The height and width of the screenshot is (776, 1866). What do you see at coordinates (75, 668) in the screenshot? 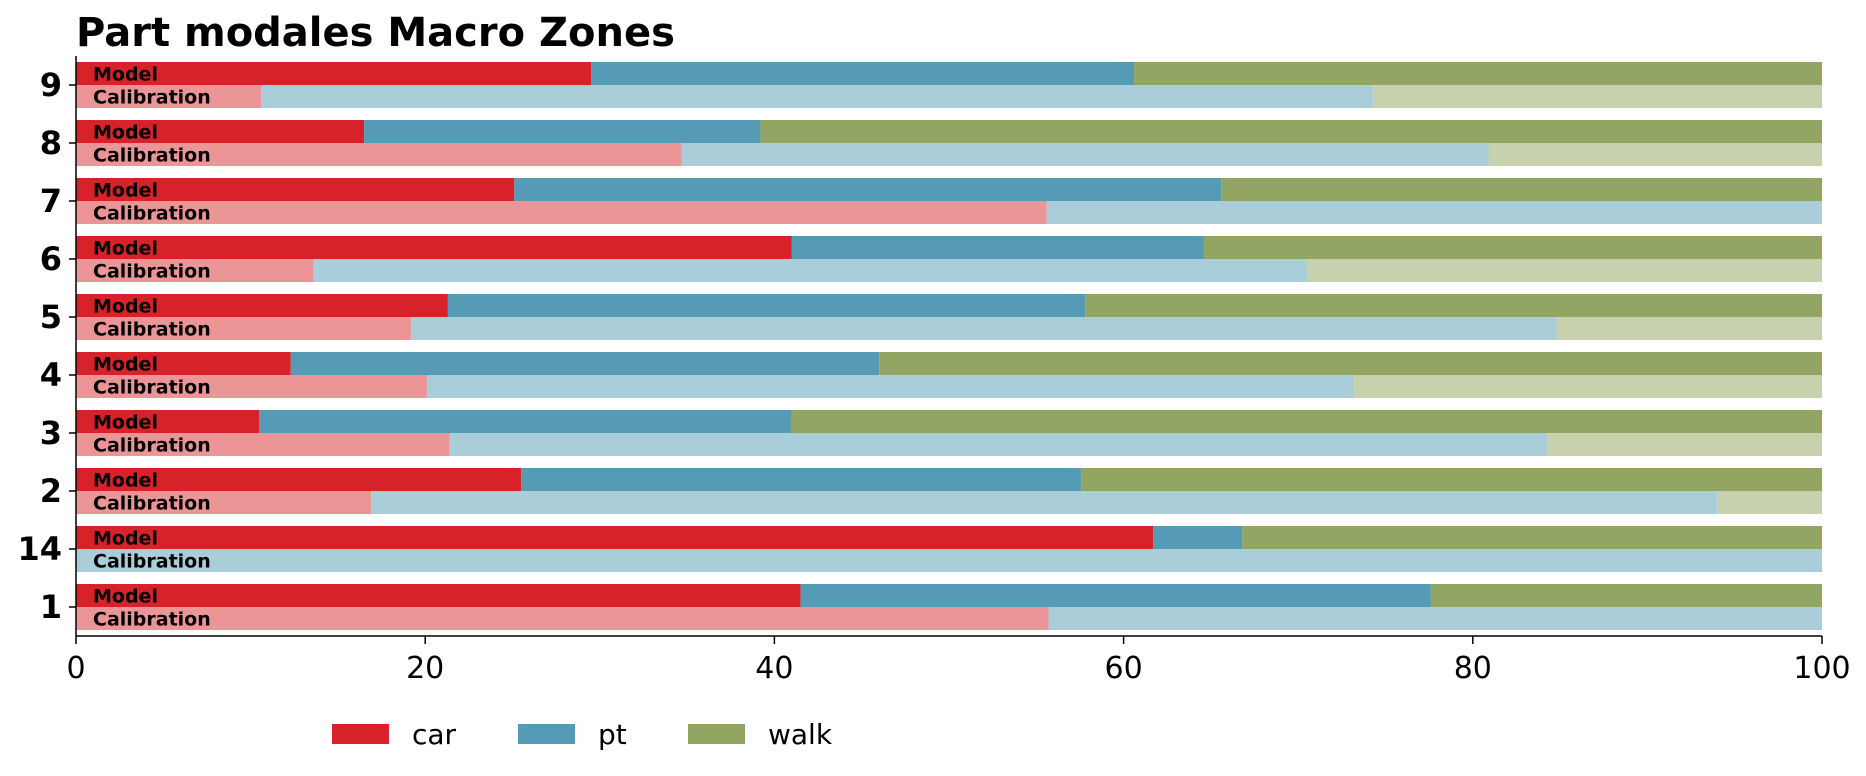
I see `x-tick-label: 0` at bounding box center [75, 668].